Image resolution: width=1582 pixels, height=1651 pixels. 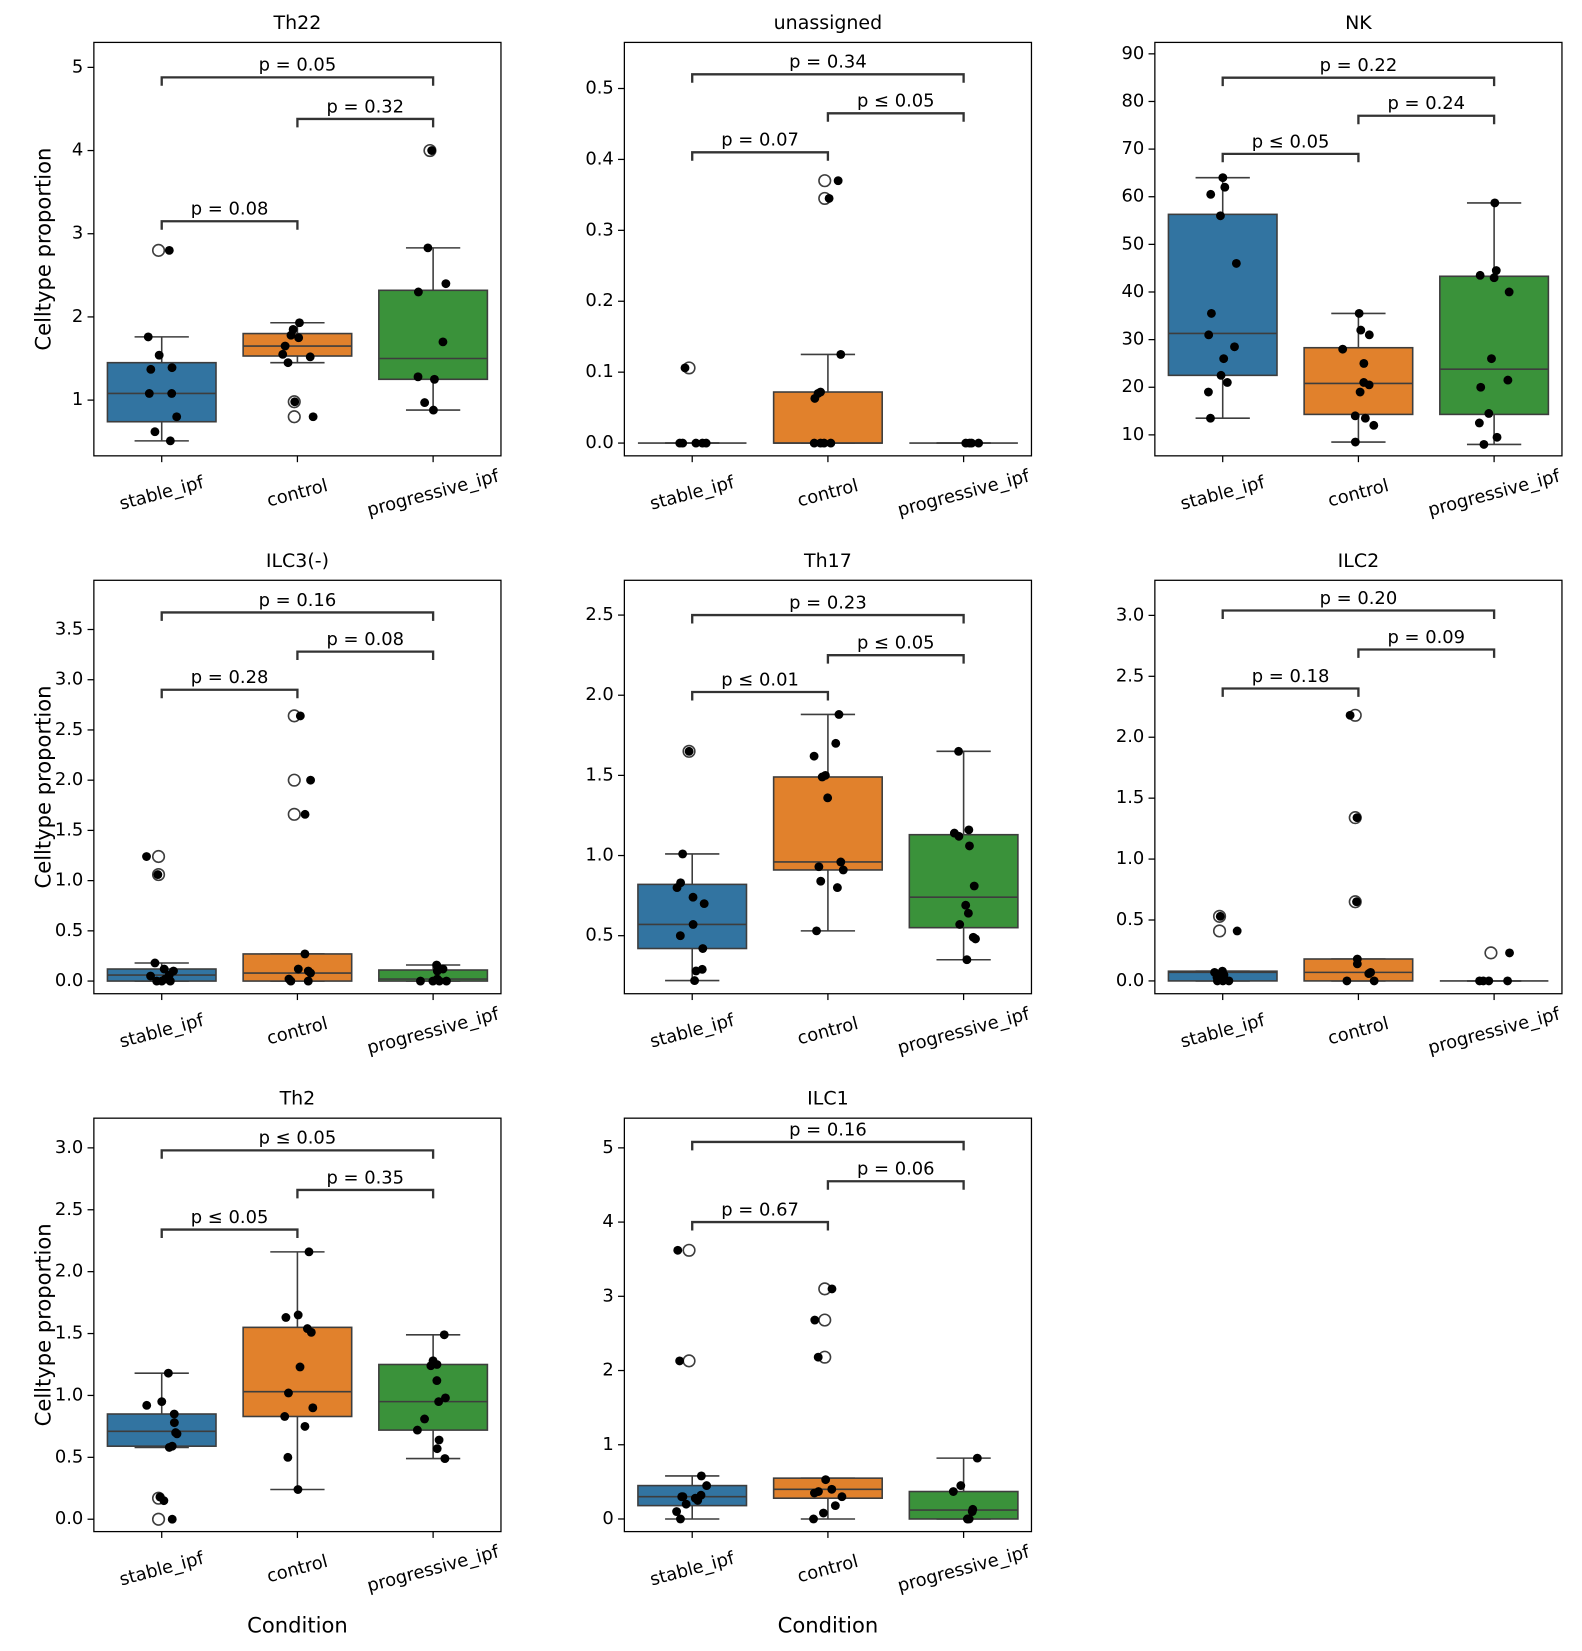 What do you see at coordinates (607, 1147) in the screenshot?
I see `y-tick-label: 5` at bounding box center [607, 1147].